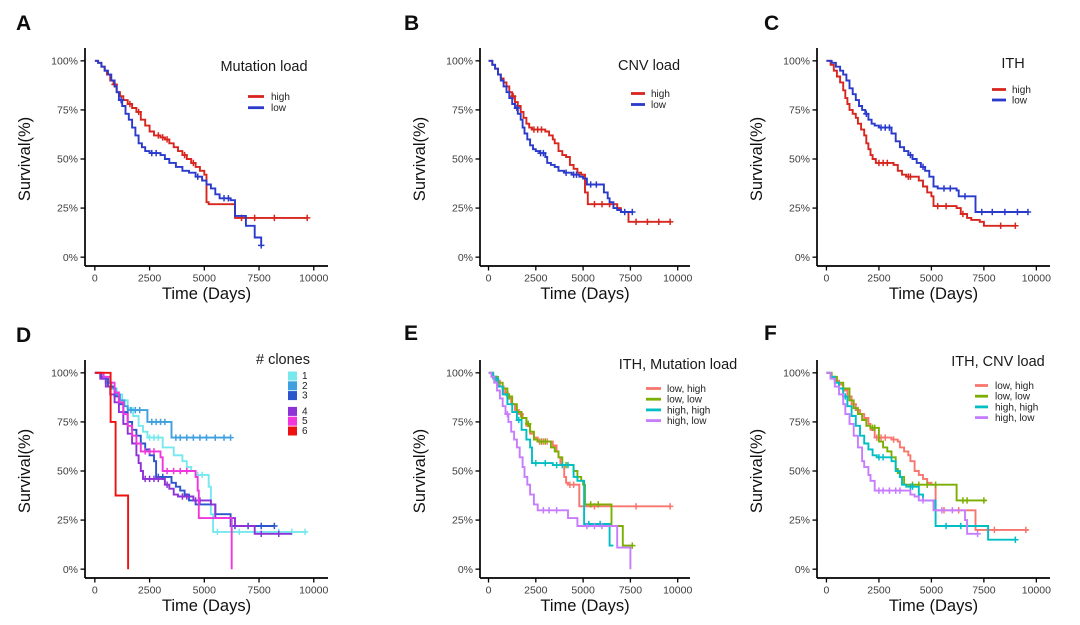 This screenshot has height=625, width=1080. Describe the element at coordinates (305, 396) in the screenshot. I see `legend-entry-label: 3` at that location.